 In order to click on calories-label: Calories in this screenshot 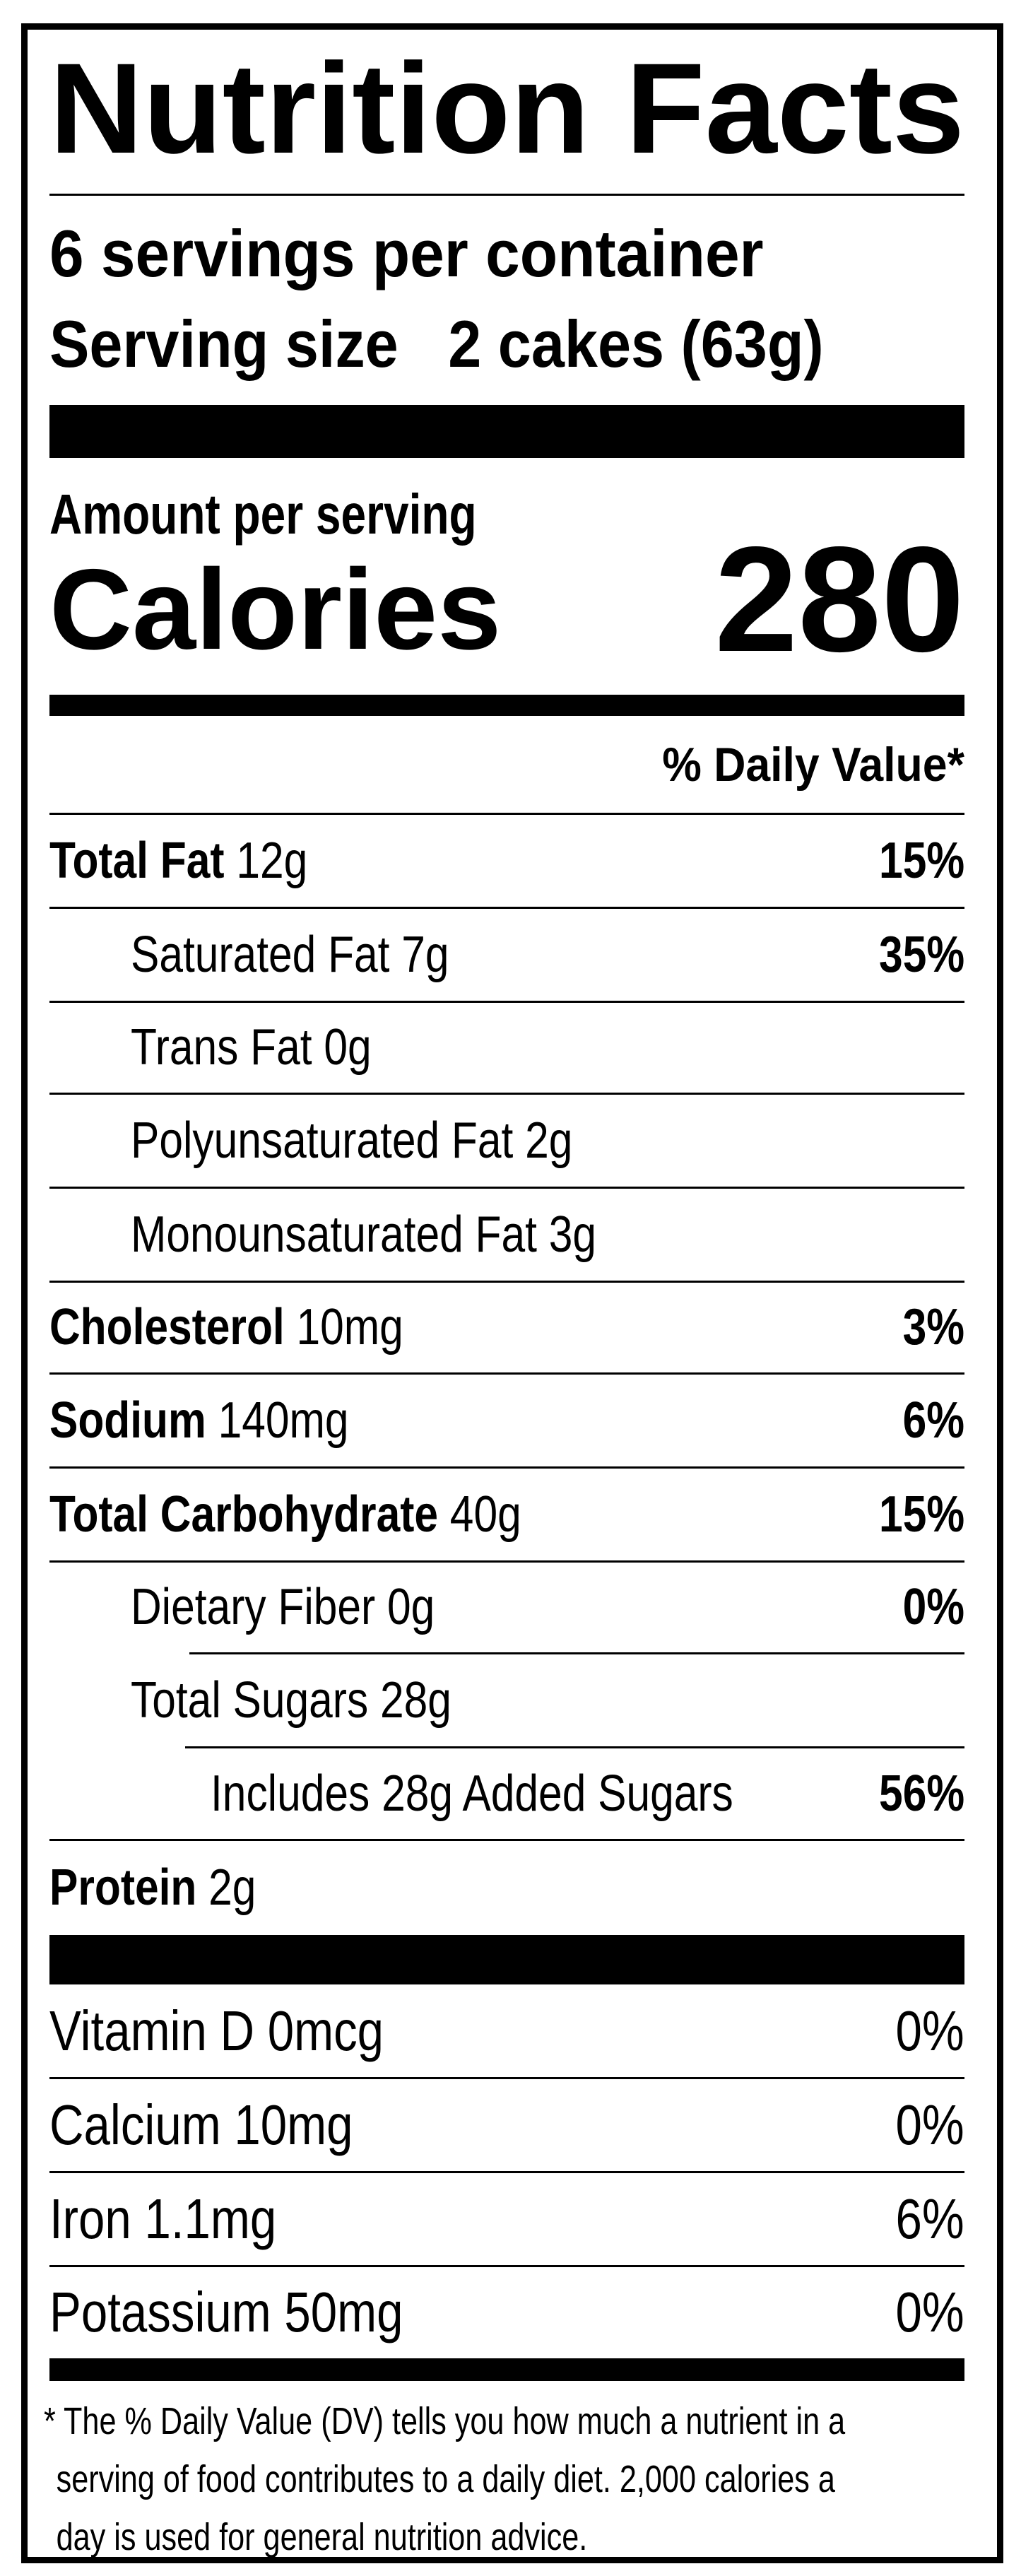, I will do `click(275, 610)`.